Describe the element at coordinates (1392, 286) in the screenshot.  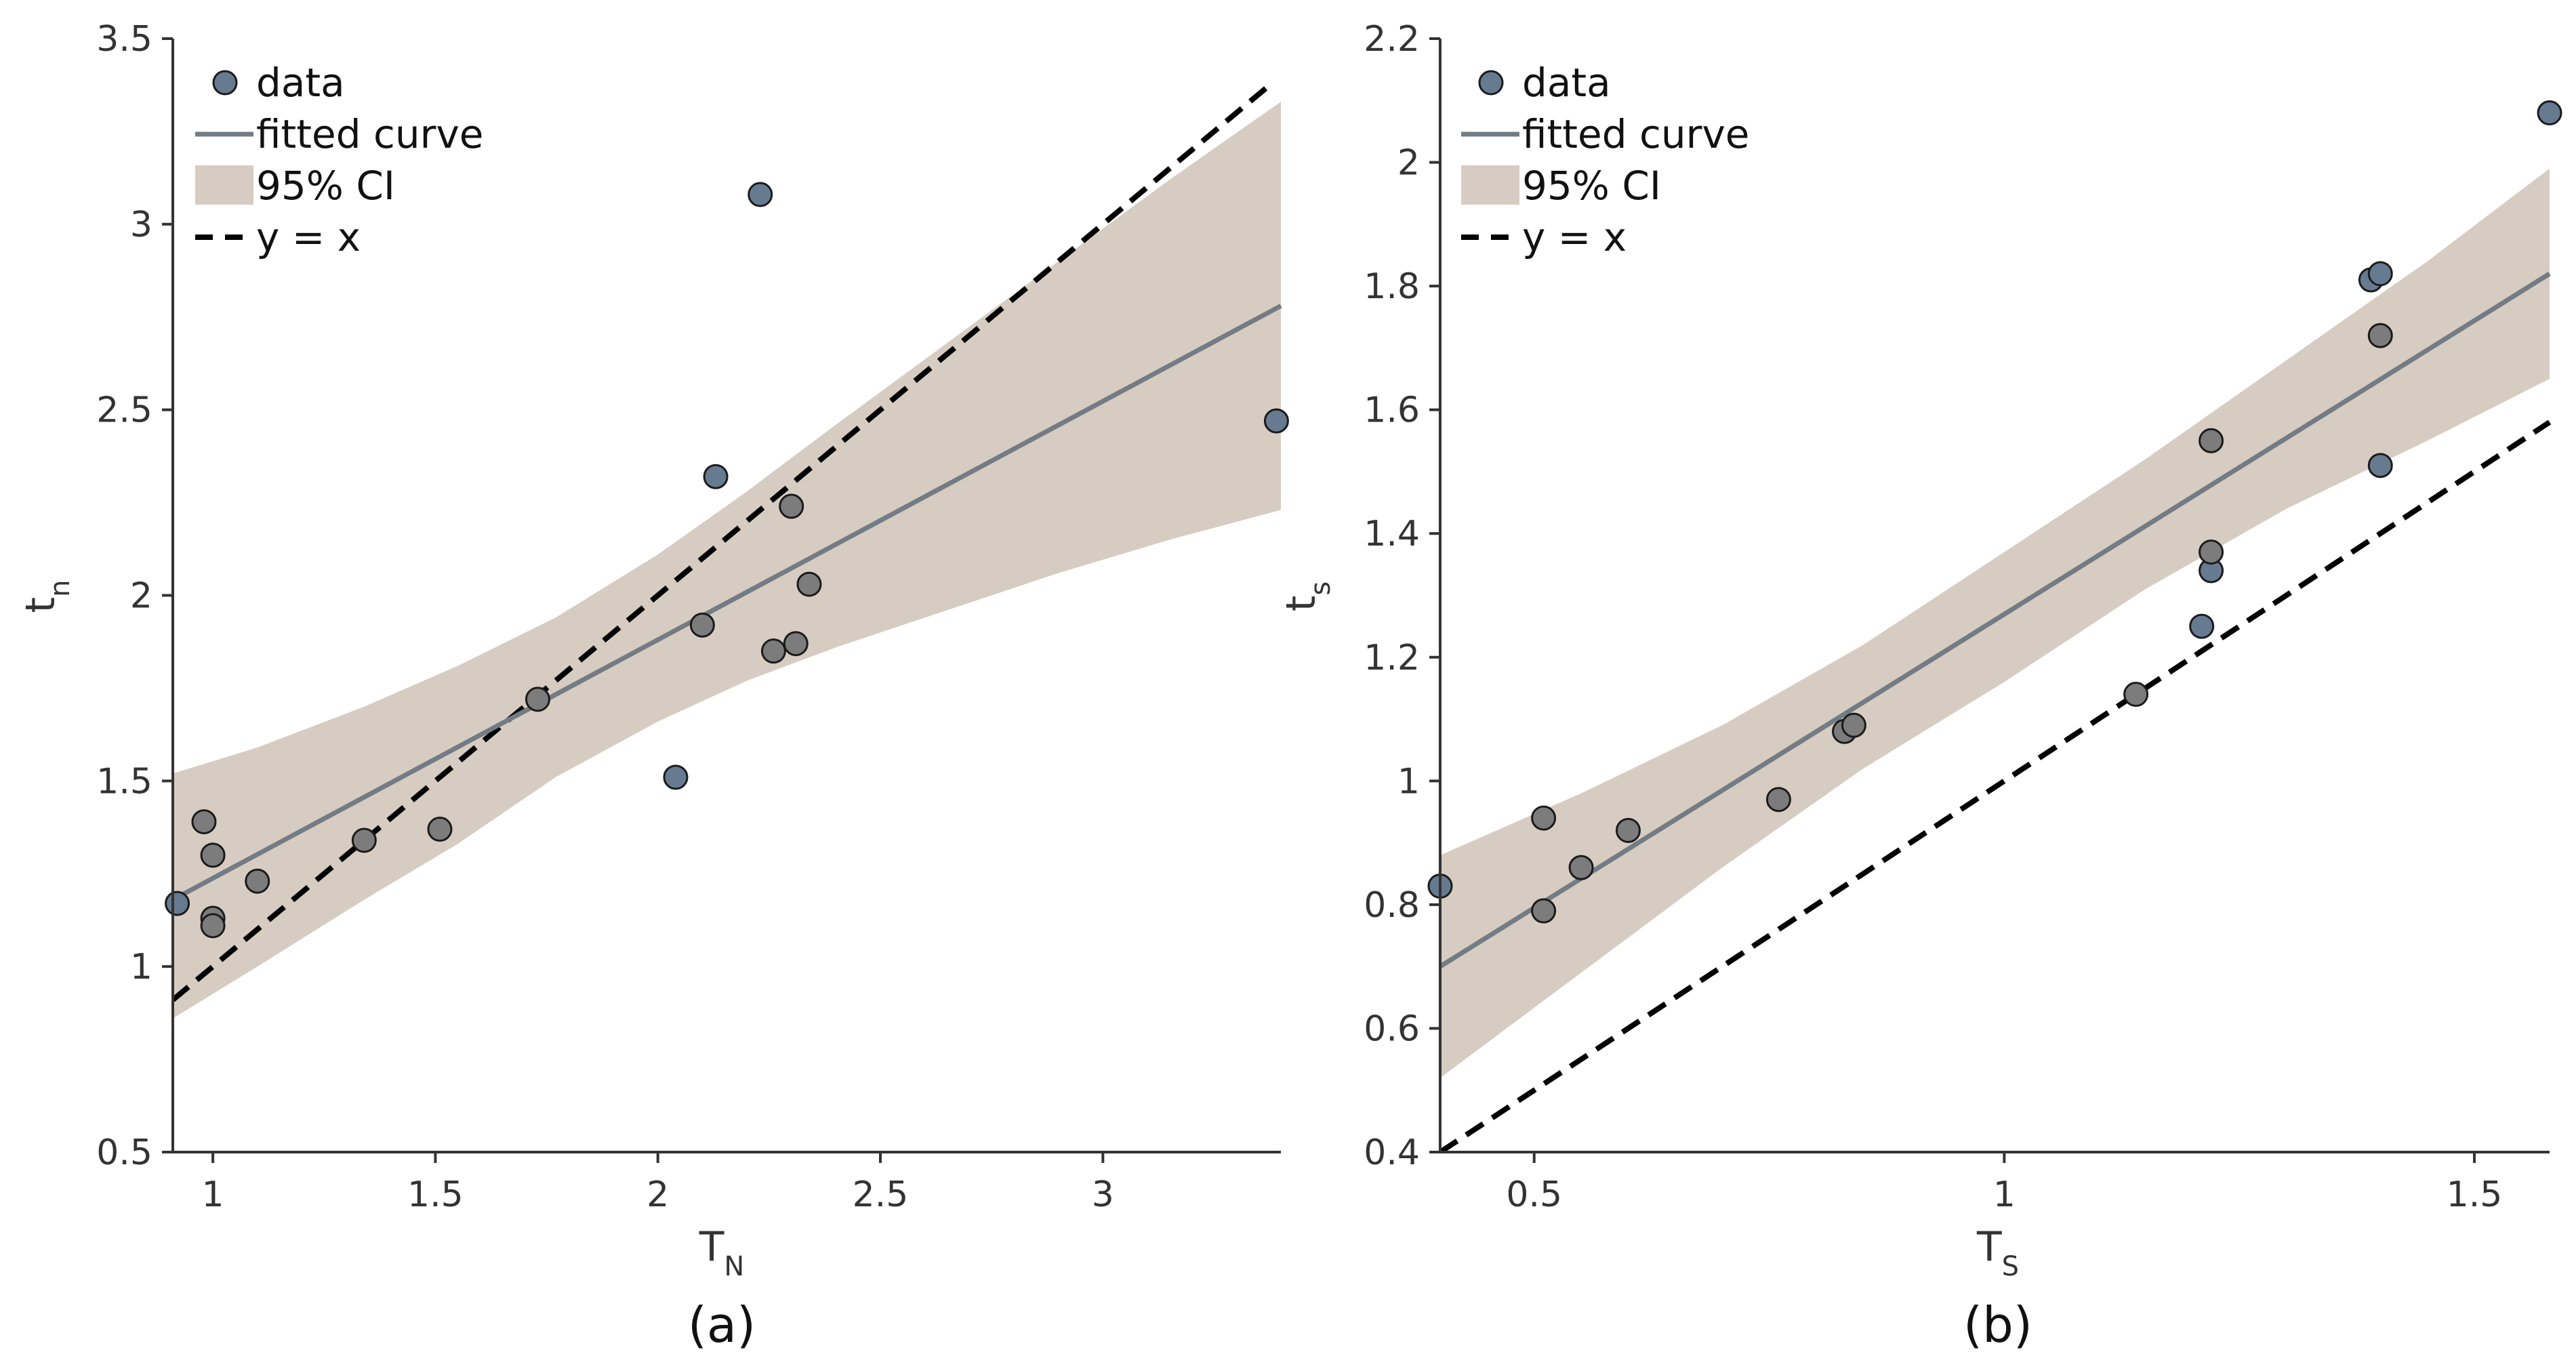
I see `y-tick-label: 1.8` at that location.